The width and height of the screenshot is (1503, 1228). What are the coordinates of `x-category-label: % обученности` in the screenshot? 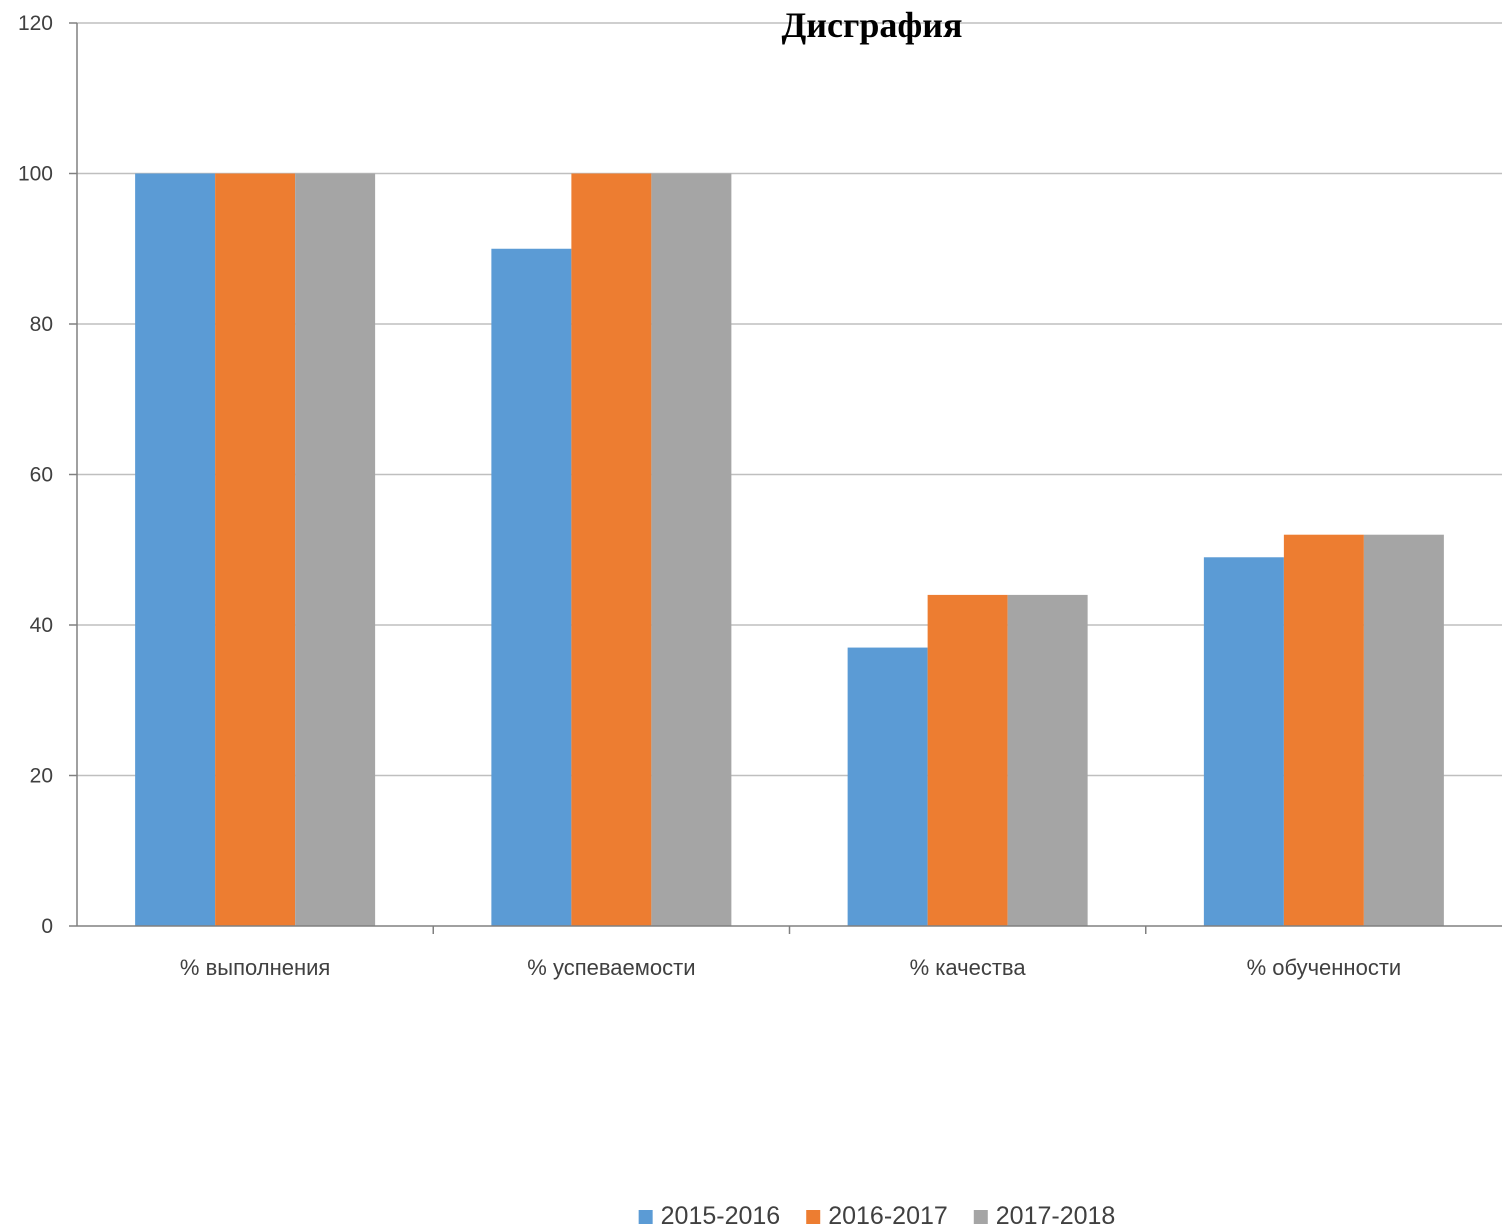 It's located at (1324, 967).